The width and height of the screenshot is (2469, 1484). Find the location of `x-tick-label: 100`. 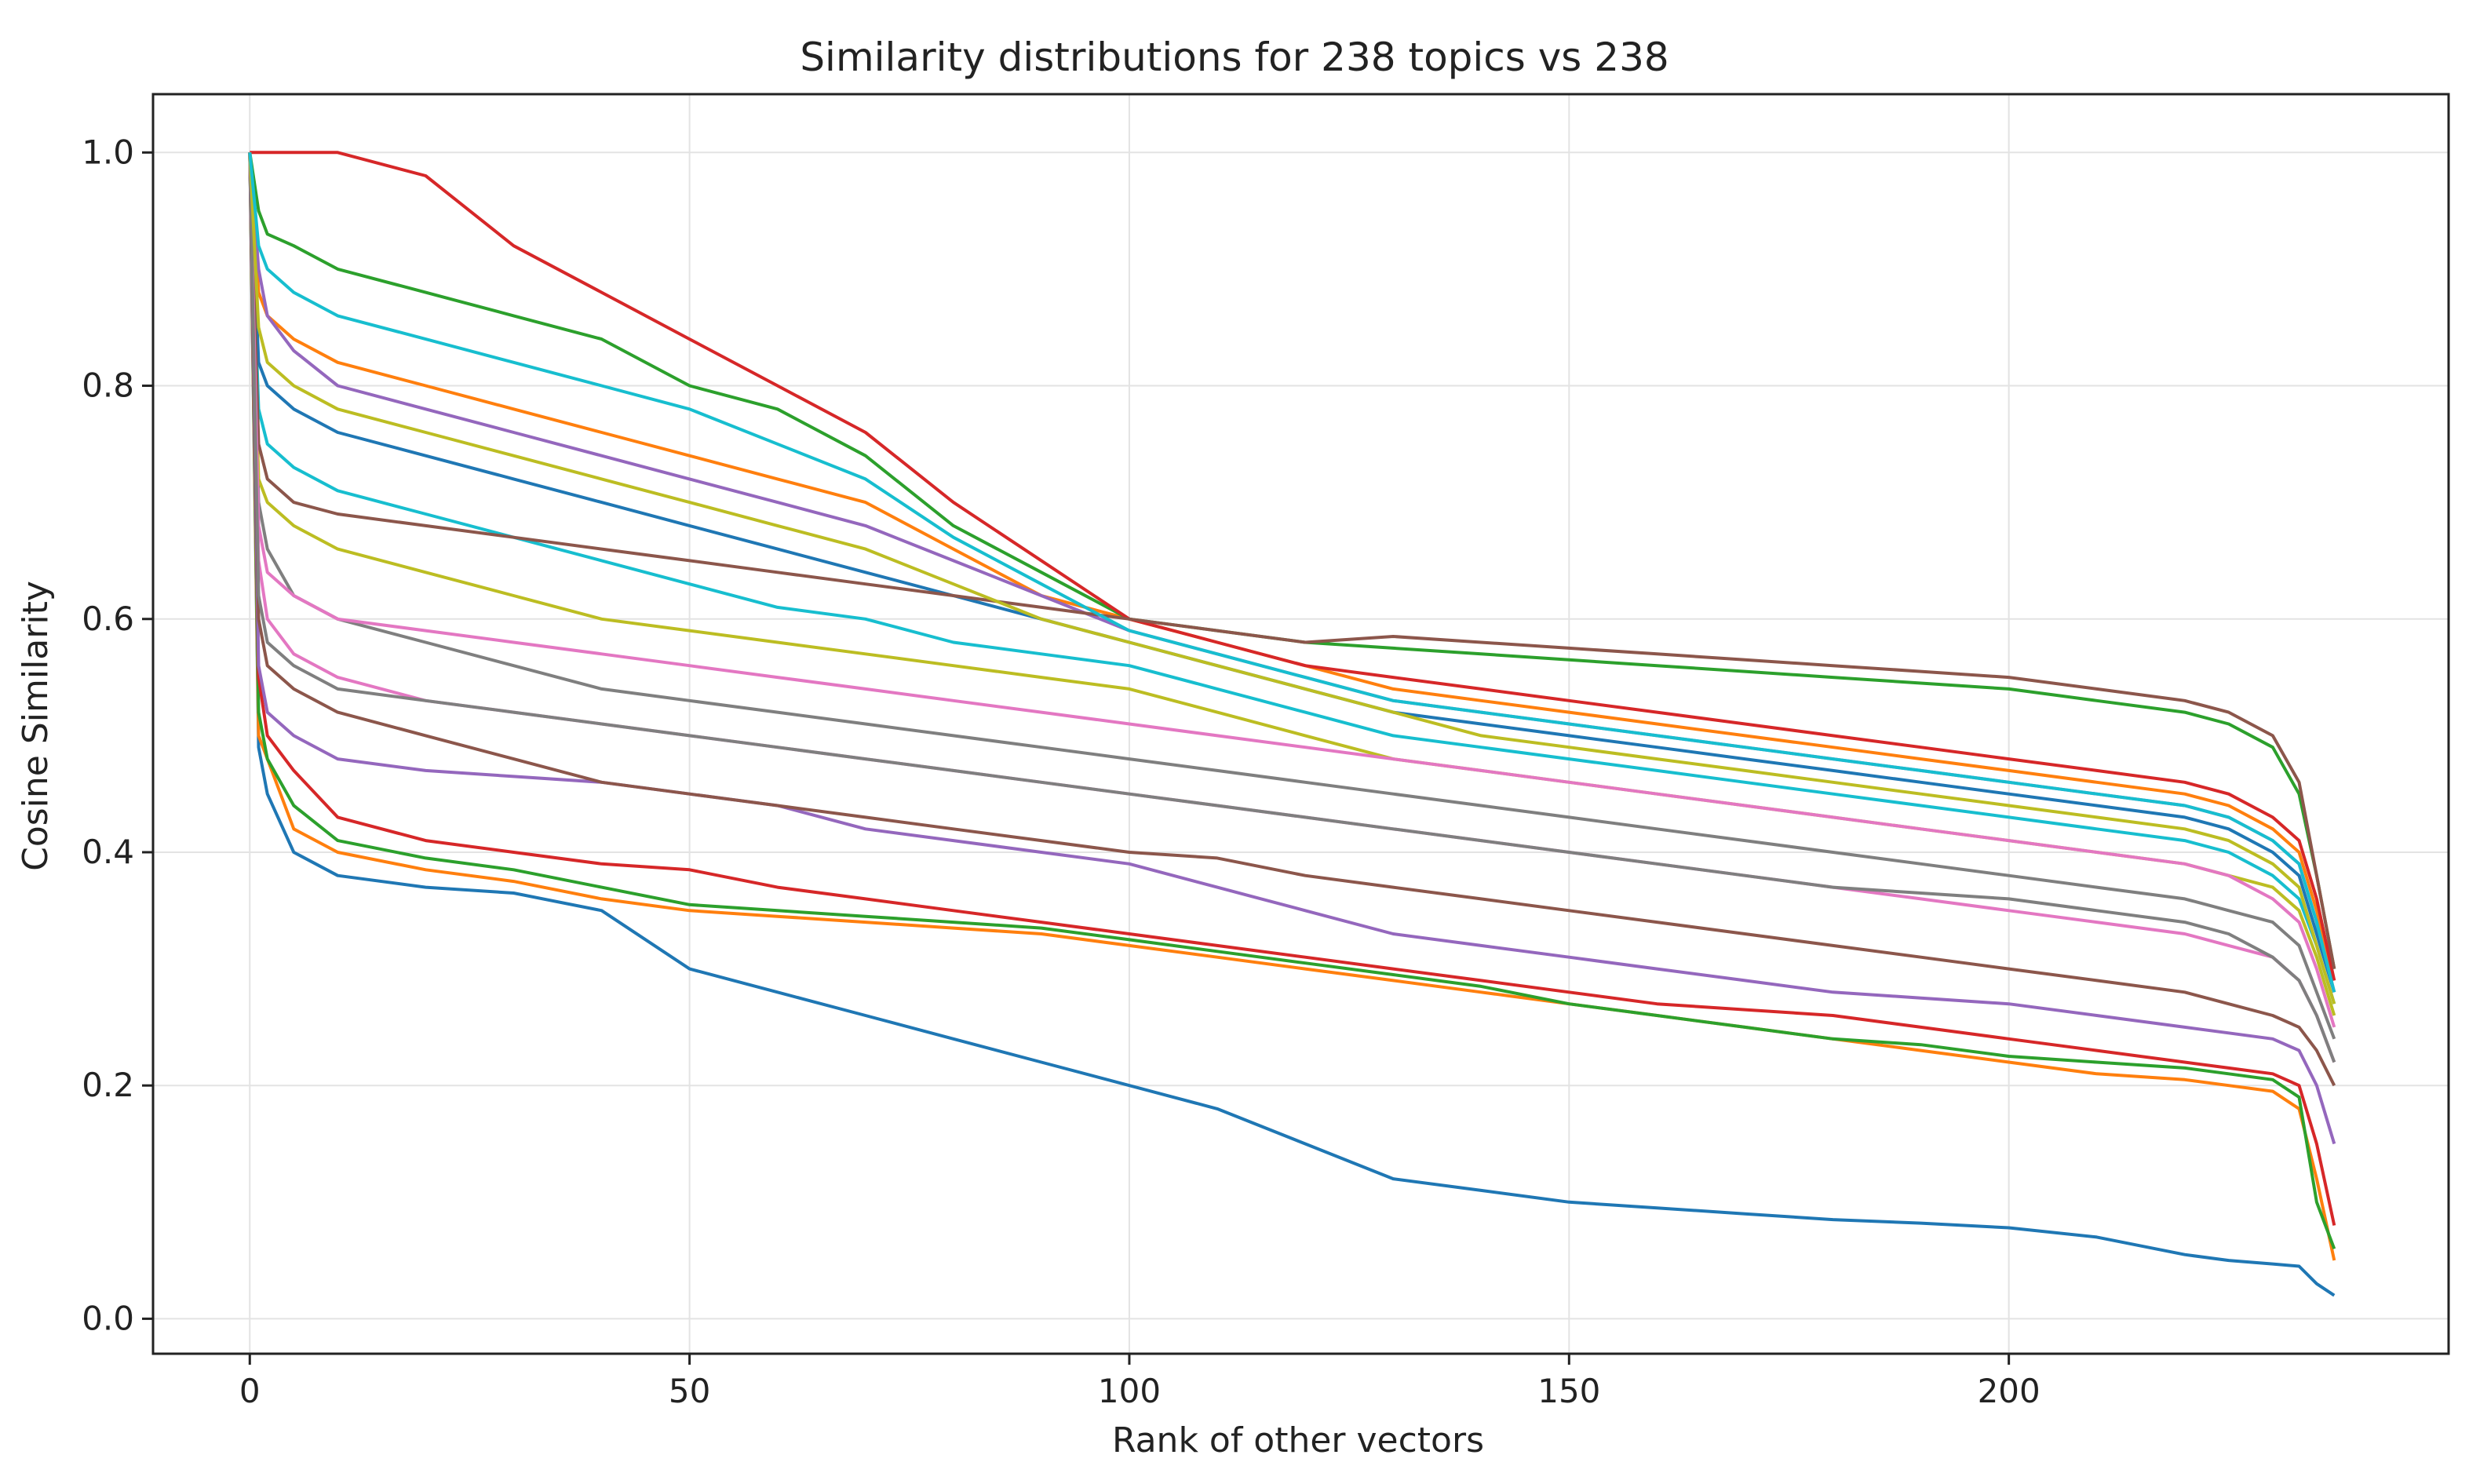

x-tick-label: 100 is located at coordinates (1129, 1391).